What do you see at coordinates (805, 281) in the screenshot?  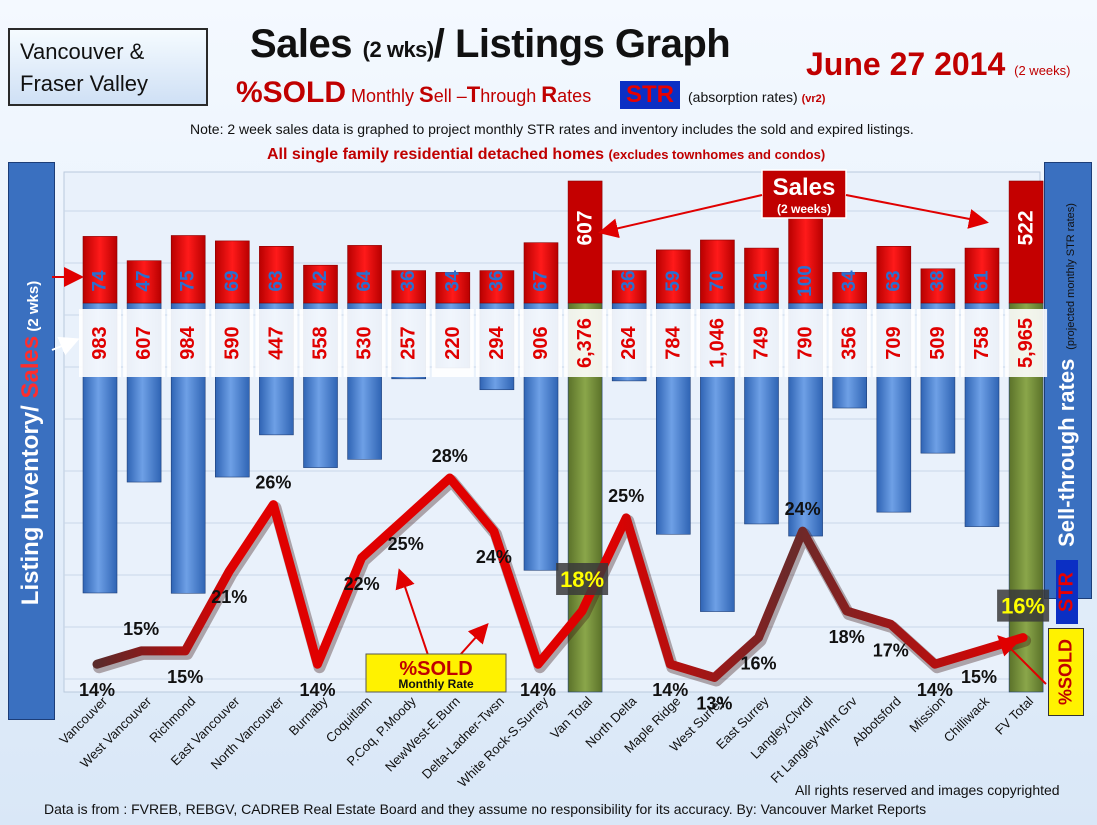 I see `sales-value-label: 100` at bounding box center [805, 281].